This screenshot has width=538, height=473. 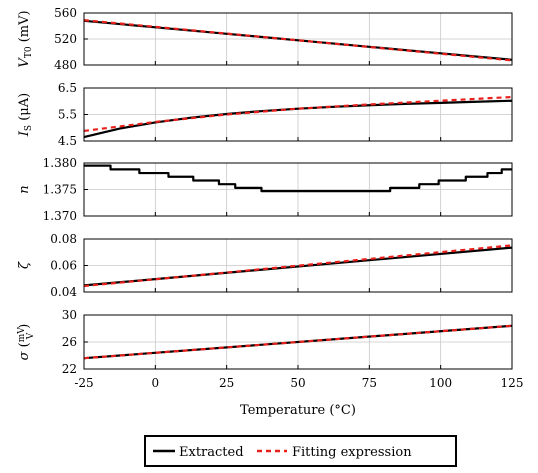 What do you see at coordinates (352, 452) in the screenshot?
I see `legend-label-fitting: Fitting expression` at bounding box center [352, 452].